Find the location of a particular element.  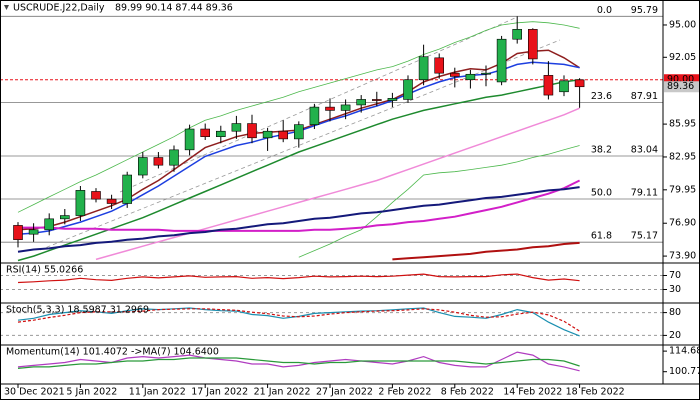

x-tick-label: 11 Jan 2022 is located at coordinates (157, 392).